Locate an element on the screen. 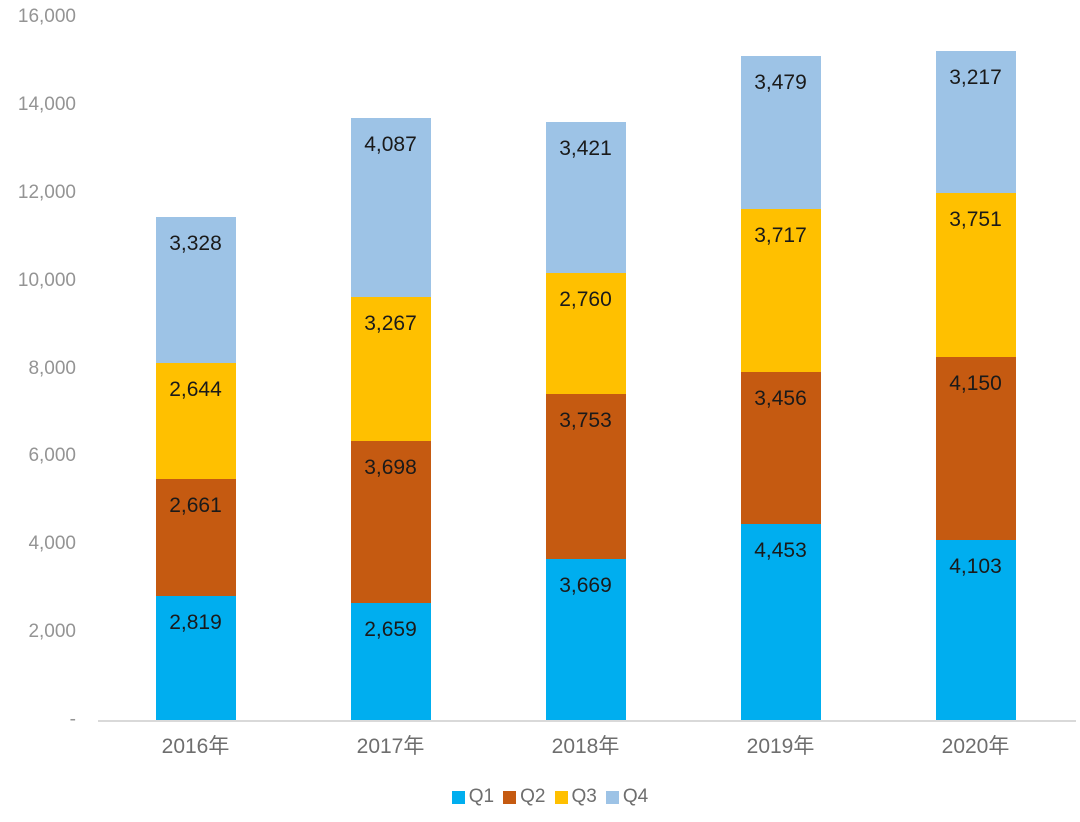  bar-segment-q4: 3,479 is located at coordinates (780, 133).